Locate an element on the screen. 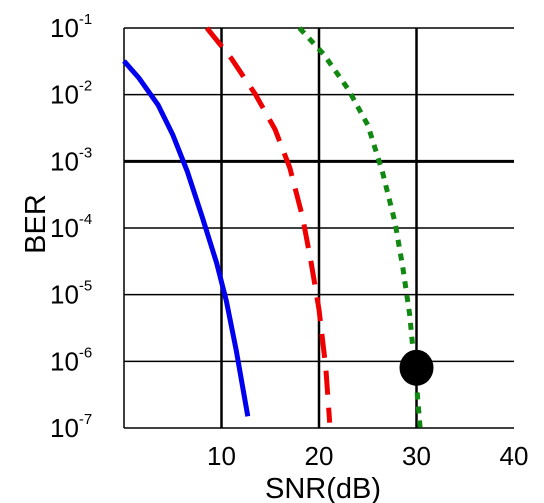  plot-markers is located at coordinates (416, 367).